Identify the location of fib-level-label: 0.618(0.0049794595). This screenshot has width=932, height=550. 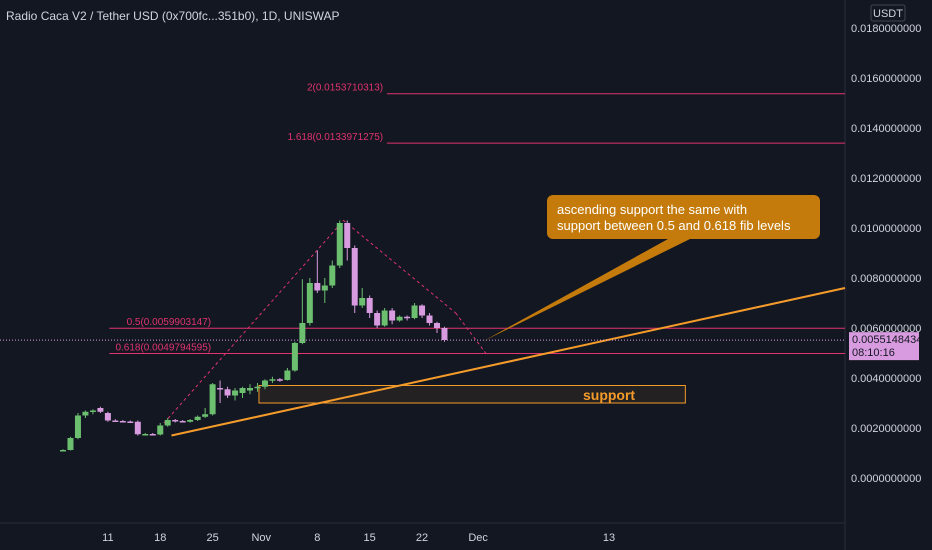
(163, 348).